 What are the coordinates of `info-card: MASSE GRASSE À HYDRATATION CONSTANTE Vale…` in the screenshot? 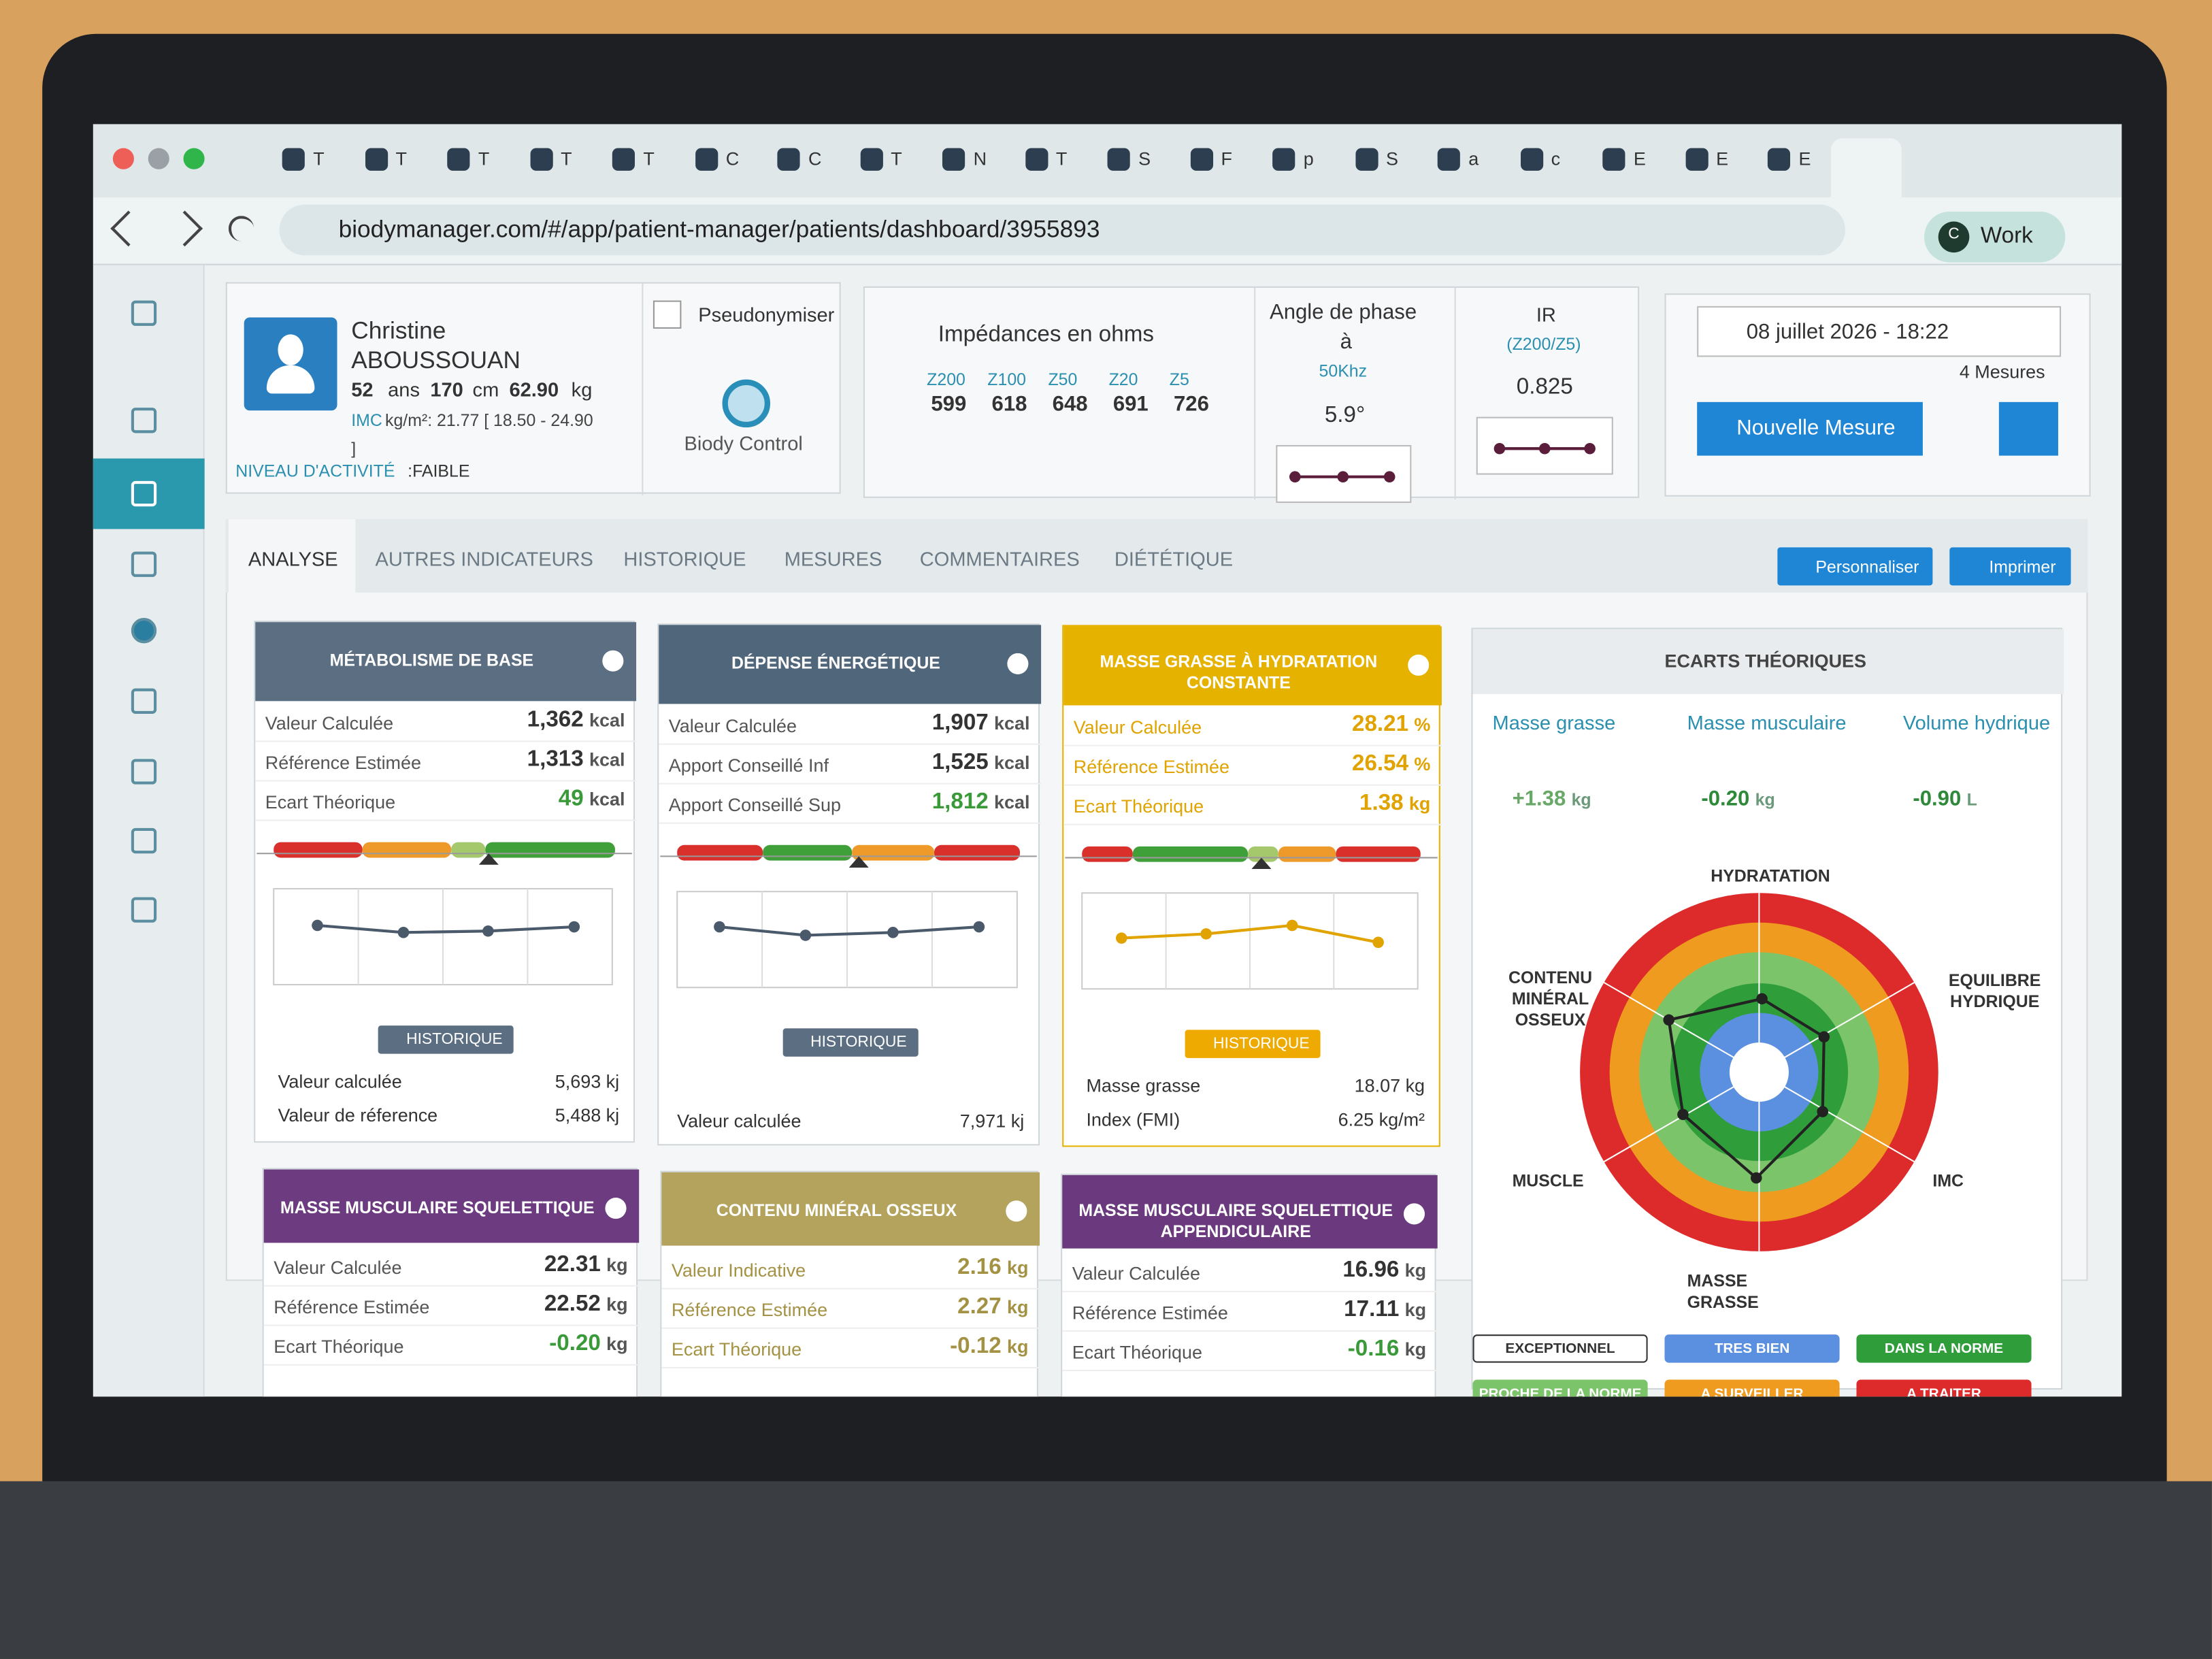 It's located at (1252, 886).